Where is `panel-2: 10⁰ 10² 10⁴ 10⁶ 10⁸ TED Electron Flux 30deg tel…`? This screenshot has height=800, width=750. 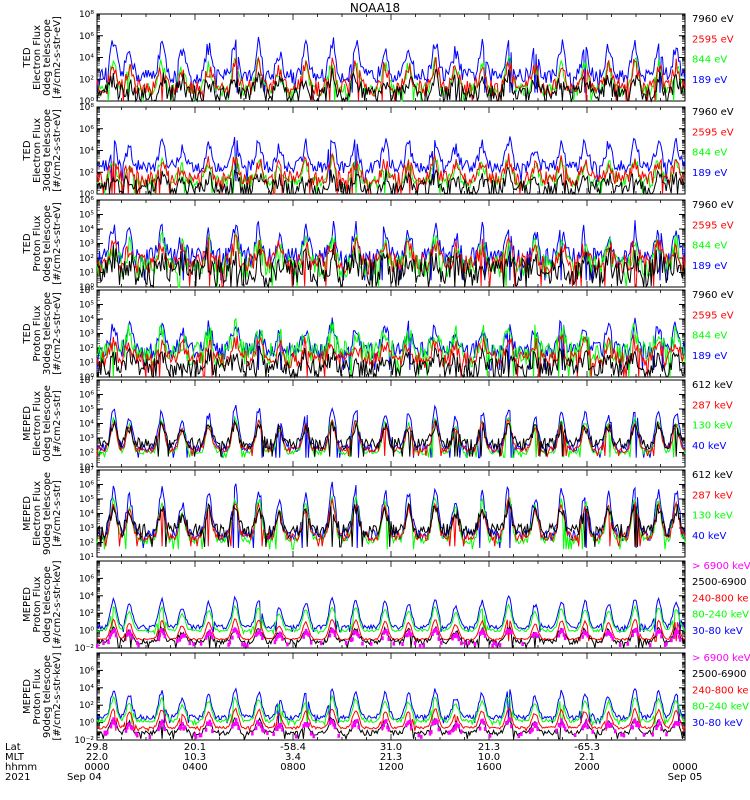 panel-2: 10⁰ 10² 10⁴ 10⁶ 10⁸ TED Electron Flux 30deg tel… is located at coordinates (378, 151).